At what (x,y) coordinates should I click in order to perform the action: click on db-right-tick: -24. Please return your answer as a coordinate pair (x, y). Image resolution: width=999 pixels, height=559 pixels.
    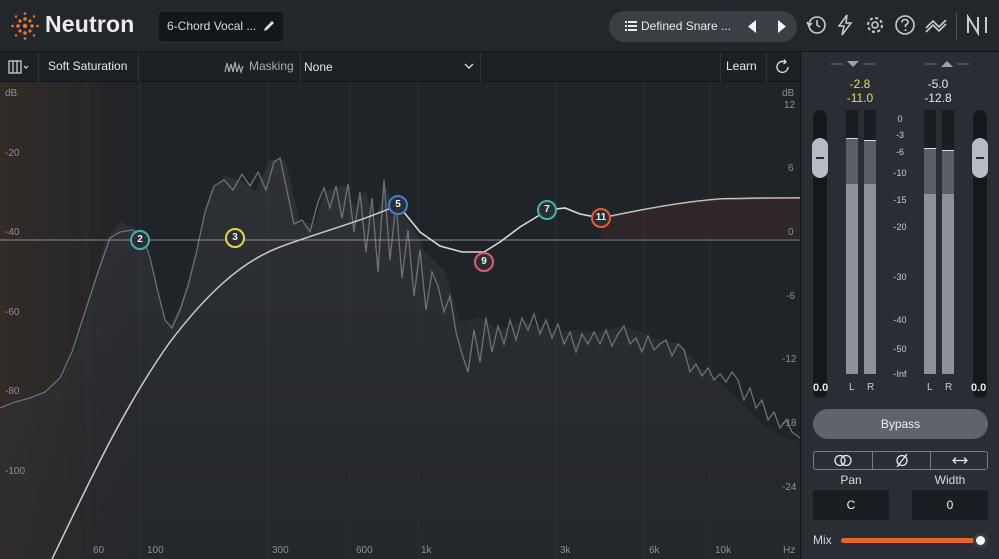
    Looking at the image, I should click on (789, 487).